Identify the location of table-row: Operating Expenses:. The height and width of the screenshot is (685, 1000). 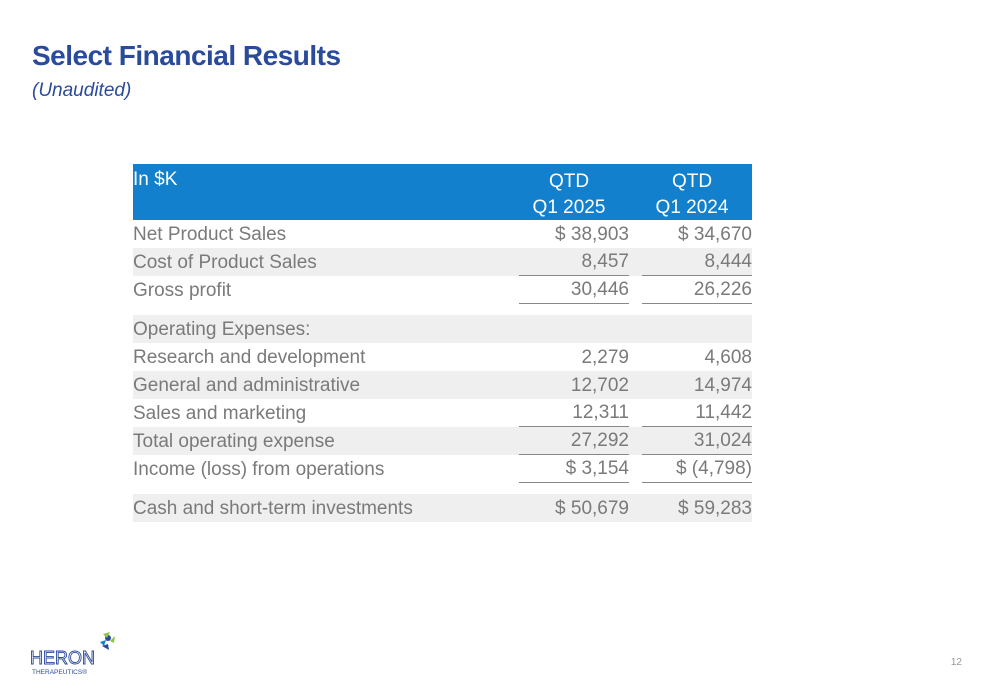
(442, 329).